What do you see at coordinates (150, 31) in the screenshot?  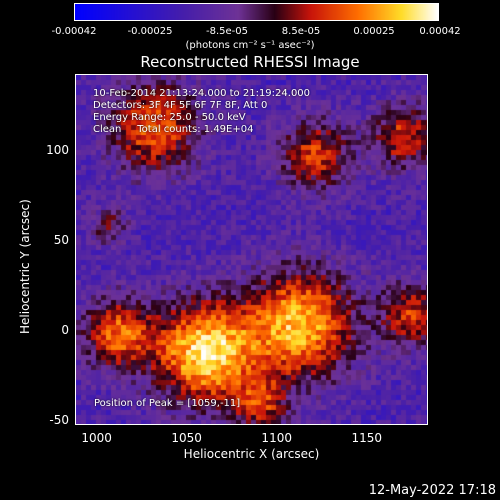 I see `colorbar-tick: -0.00025` at bounding box center [150, 31].